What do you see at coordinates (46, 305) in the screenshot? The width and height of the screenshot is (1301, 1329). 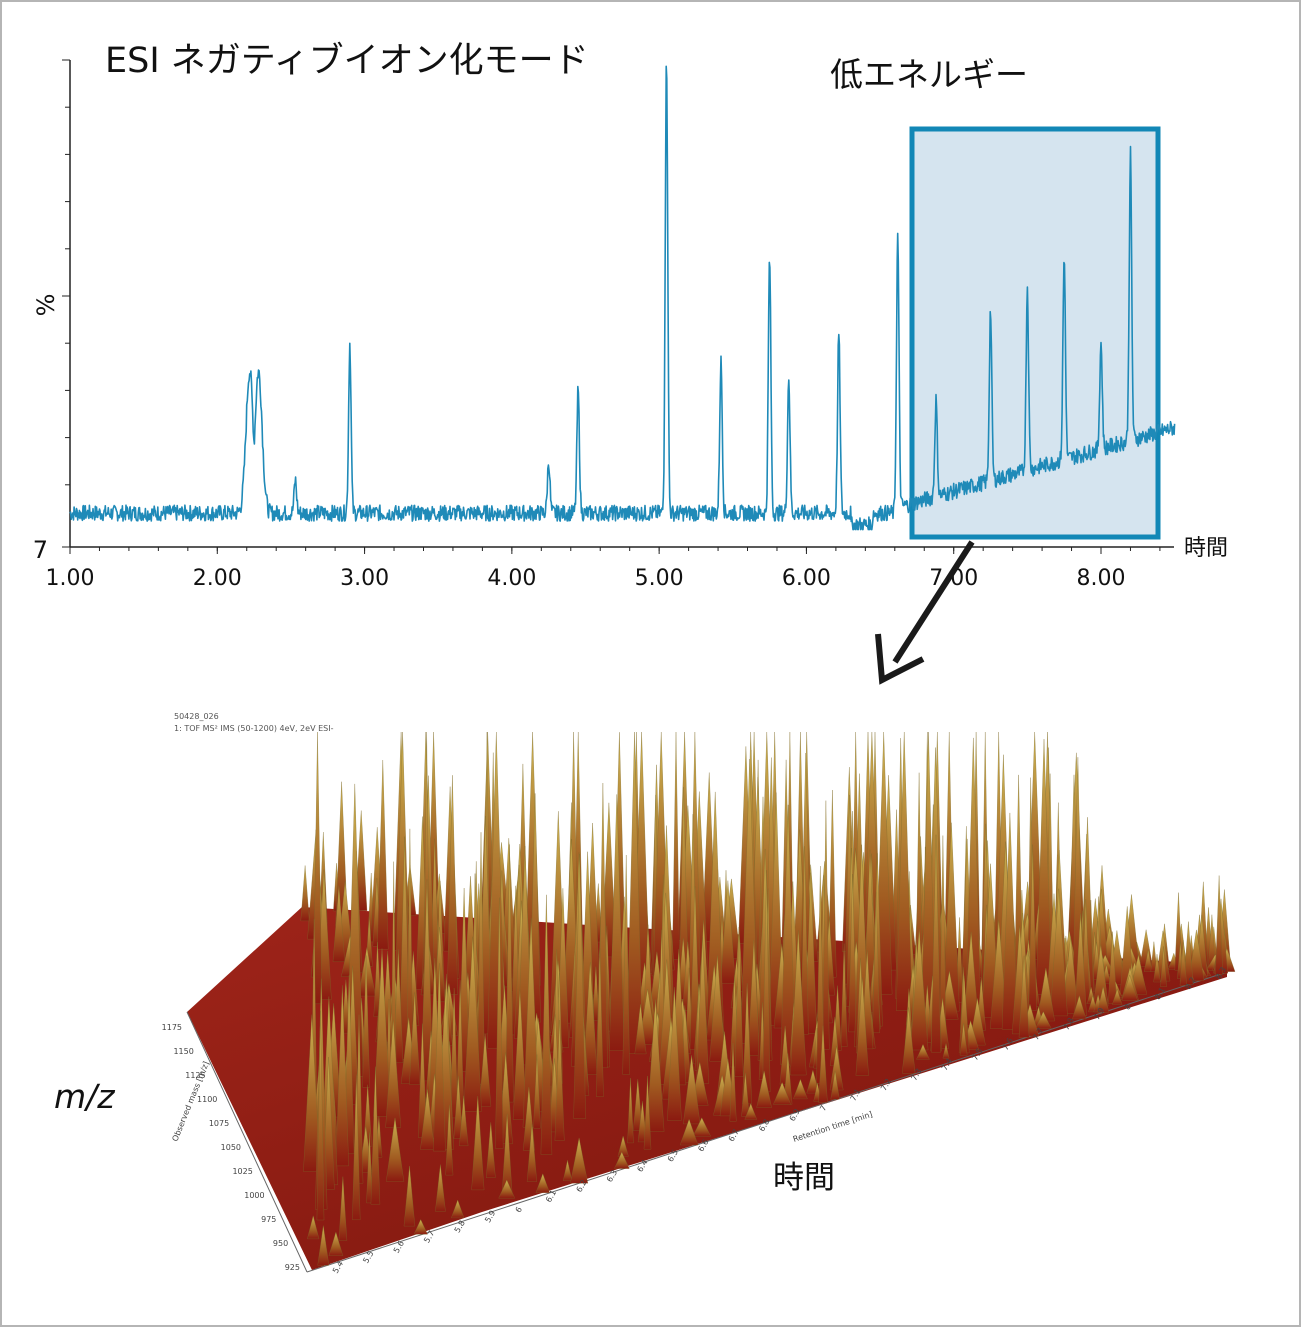 I see `y-axis-label: %` at bounding box center [46, 305].